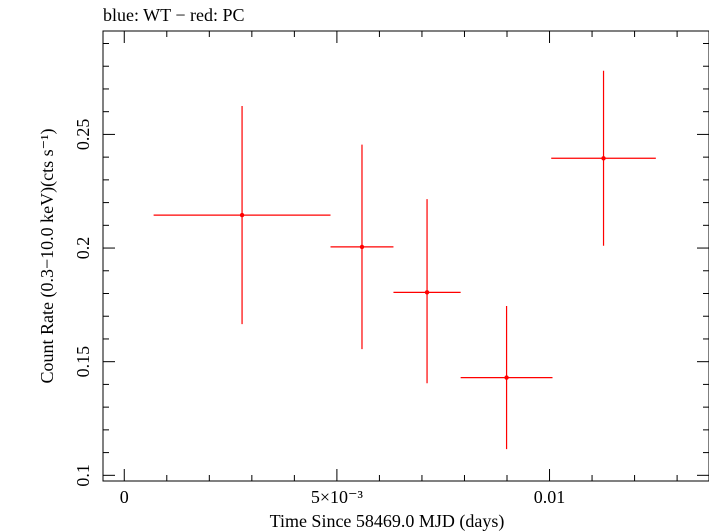  I want to click on x-axis-label: Time Since 58469.0 MJD (days), so click(387, 521).